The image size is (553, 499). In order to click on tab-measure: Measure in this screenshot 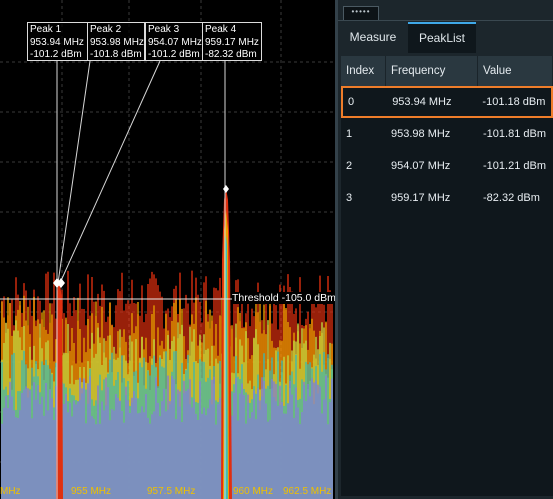, I will do `click(373, 37)`.